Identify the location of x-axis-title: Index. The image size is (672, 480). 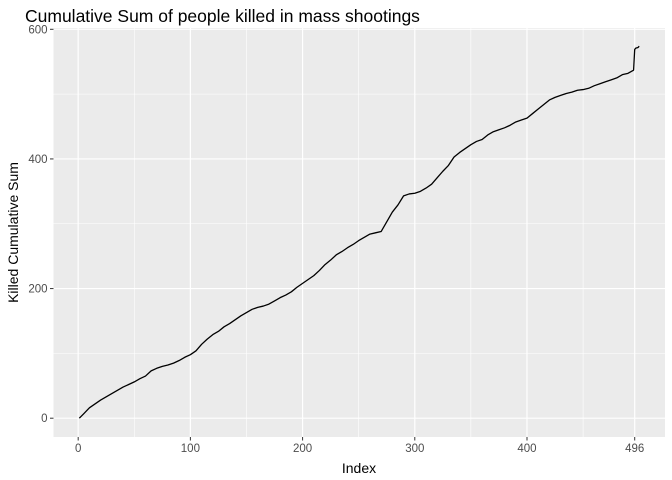
(359, 468).